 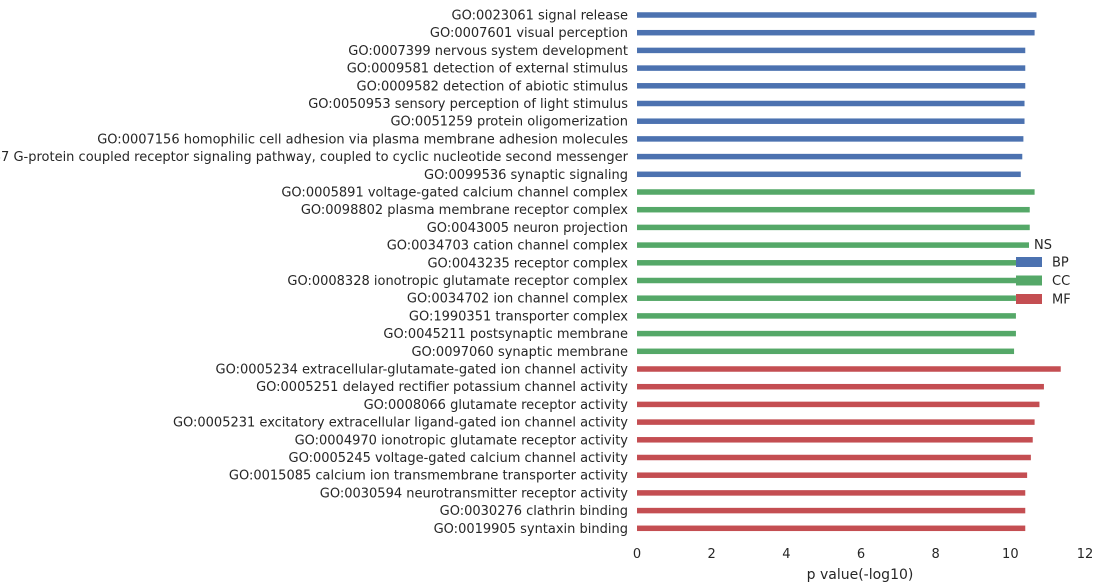 I want to click on legend-title: NS, so click(x=1043, y=245).